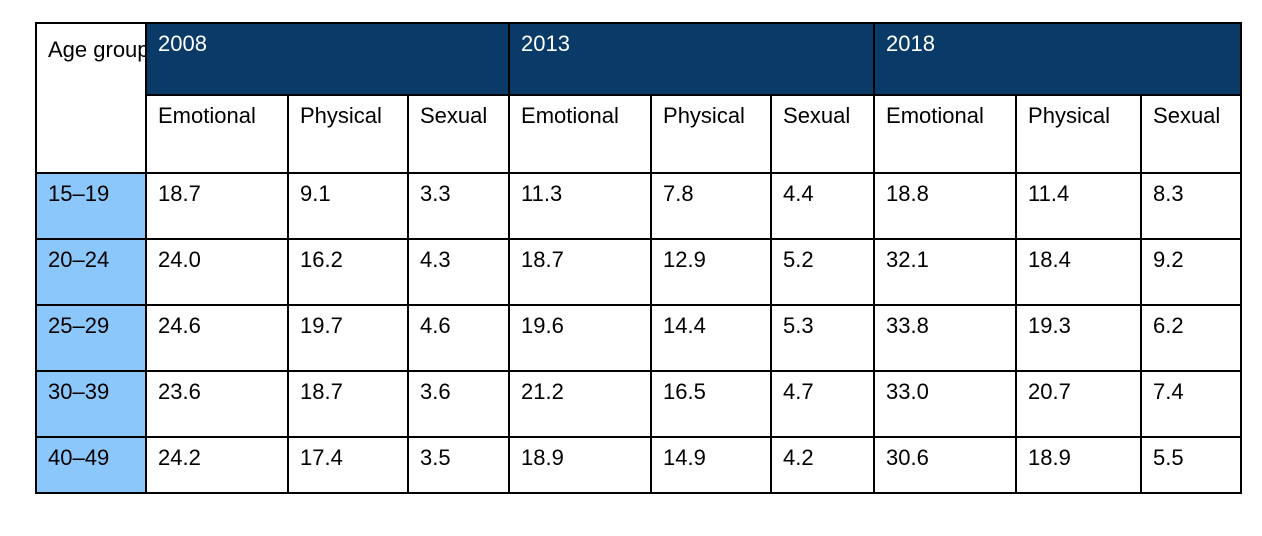 Image resolution: width=1262 pixels, height=536 pixels. I want to click on data-cell: 9.1, so click(348, 206).